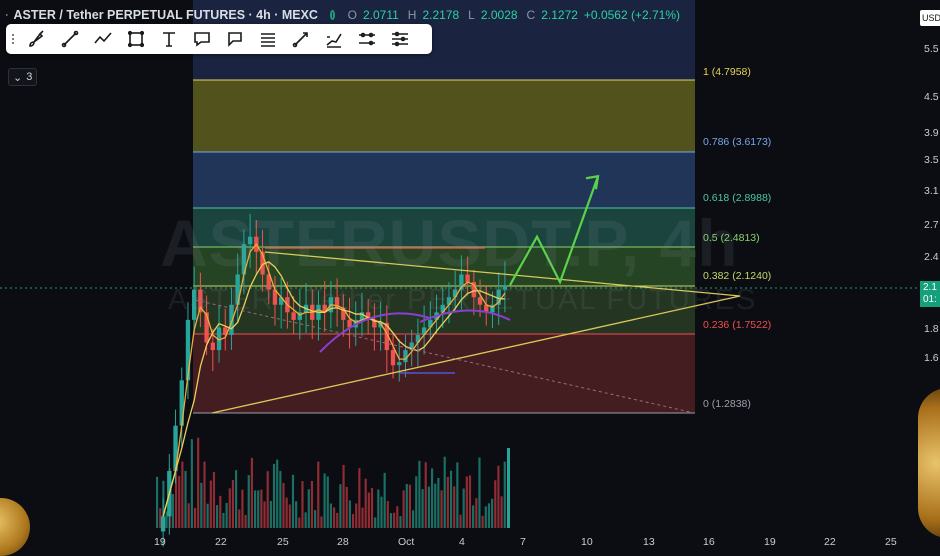 The height and width of the screenshot is (556, 940). Describe the element at coordinates (930, 287) in the screenshot. I see `current-price: 2.1` at that location.